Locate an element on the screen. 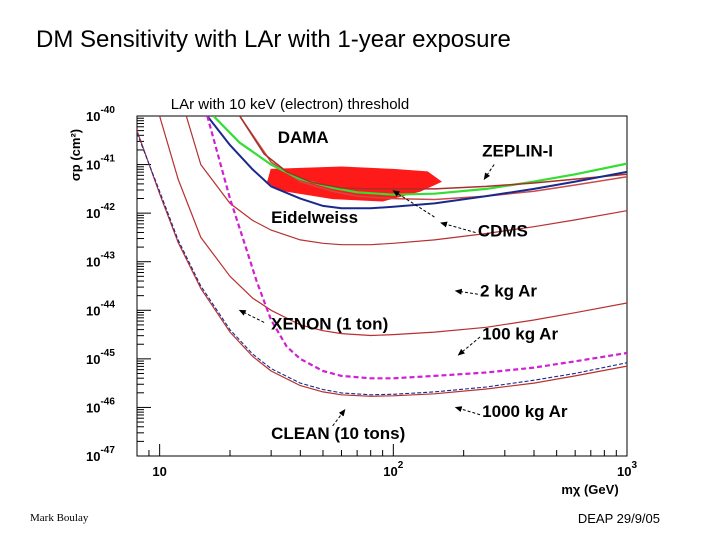 The height and width of the screenshot is (540, 720). y-tick-label: 10-43 is located at coordinates (100, 260).